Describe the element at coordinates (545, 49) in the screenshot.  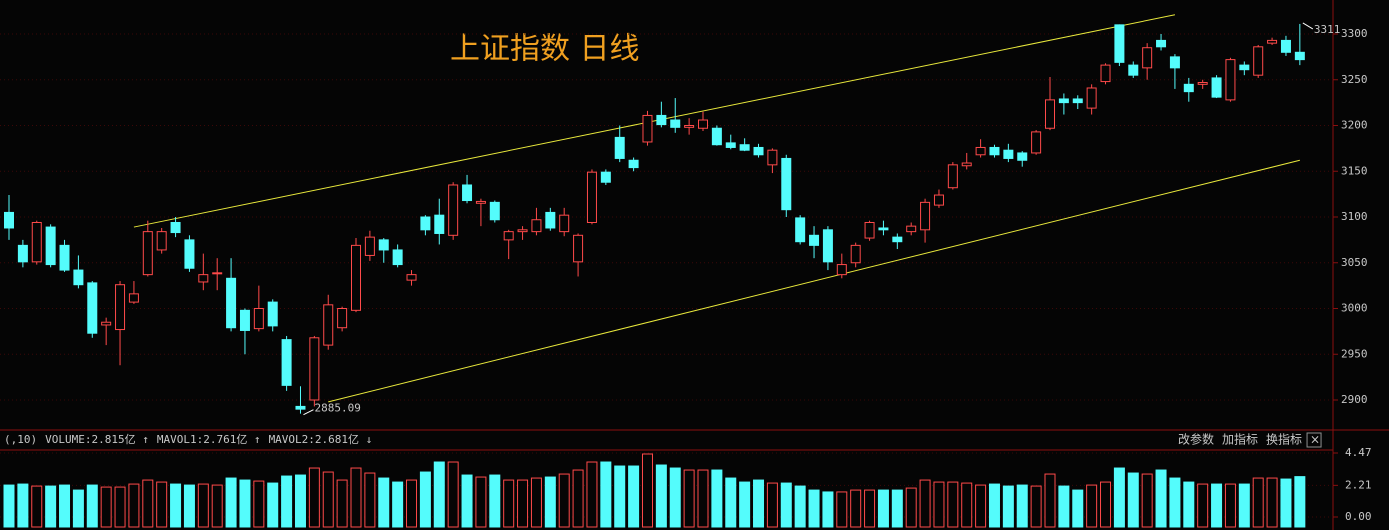
I see `chart-title: 上证指数 日线` at that location.